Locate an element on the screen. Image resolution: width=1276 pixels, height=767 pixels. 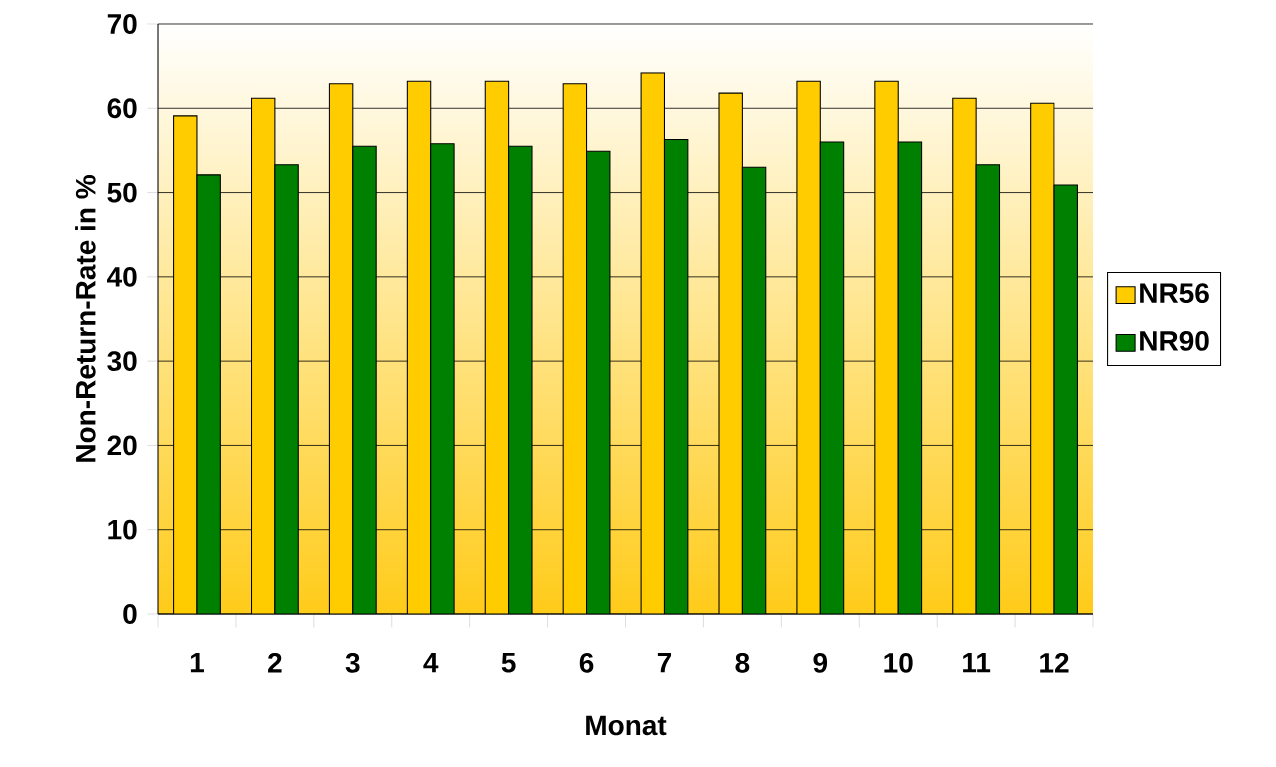
legend-label: NR90 is located at coordinates (1174, 340).